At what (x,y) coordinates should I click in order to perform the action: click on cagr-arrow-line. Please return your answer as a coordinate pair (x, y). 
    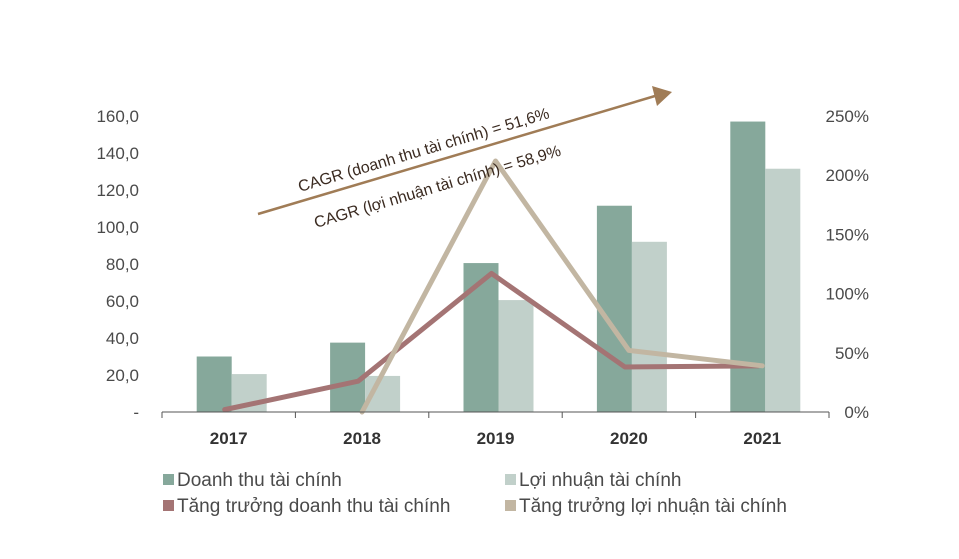
    Looking at the image, I should click on (456, 155).